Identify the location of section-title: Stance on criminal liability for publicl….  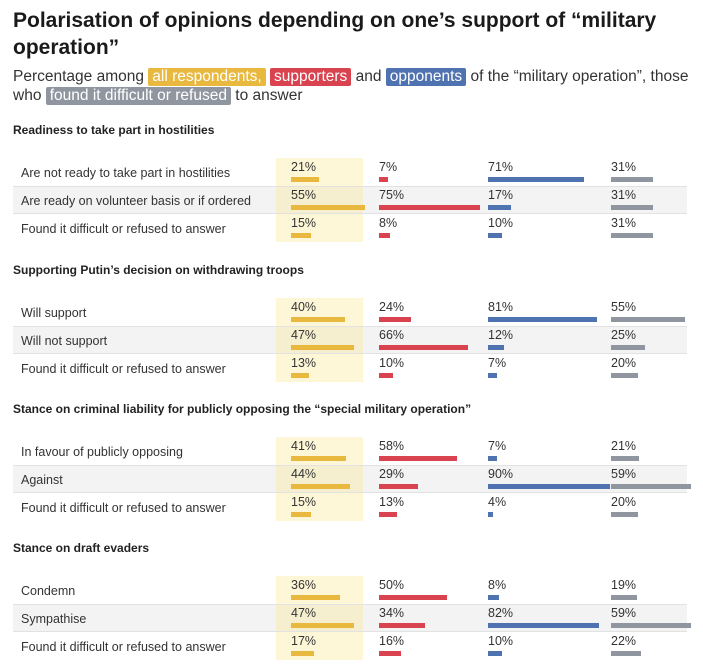
(242, 409).